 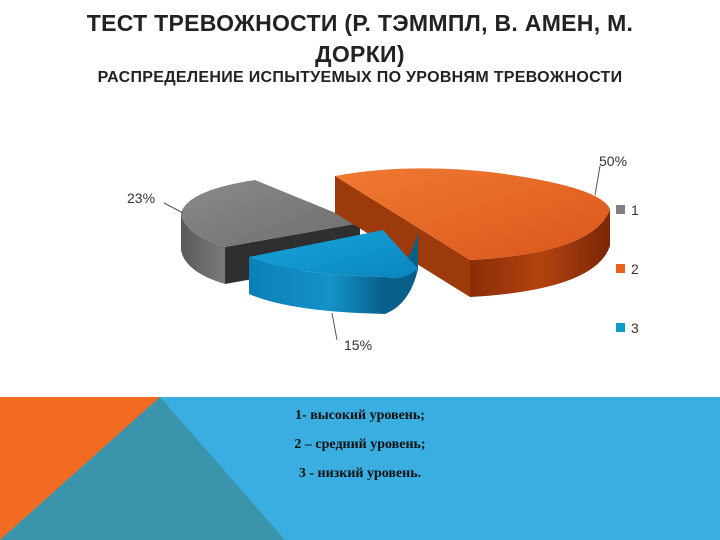 What do you see at coordinates (360, 415) in the screenshot?
I see `note-line-1: 1- высокий уровень;` at bounding box center [360, 415].